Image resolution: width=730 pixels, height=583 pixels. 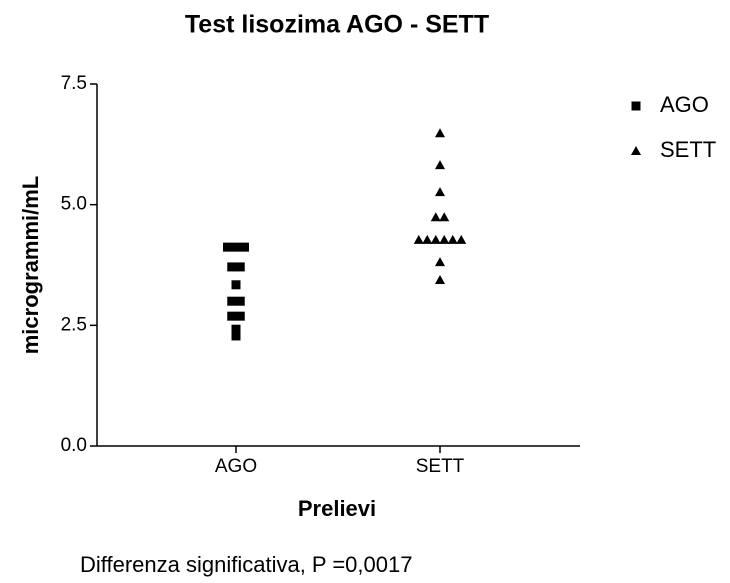 What do you see at coordinates (74, 83) in the screenshot?
I see `y-tick-label: 7.5` at bounding box center [74, 83].